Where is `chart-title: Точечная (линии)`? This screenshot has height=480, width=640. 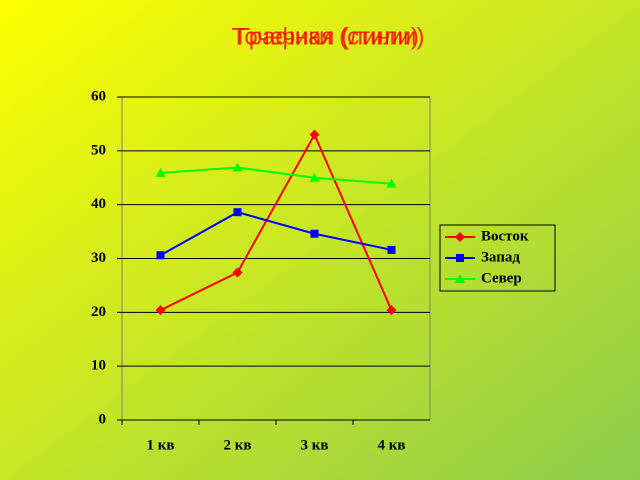 chart-title: Точечная (линии) is located at coordinates (328, 36).